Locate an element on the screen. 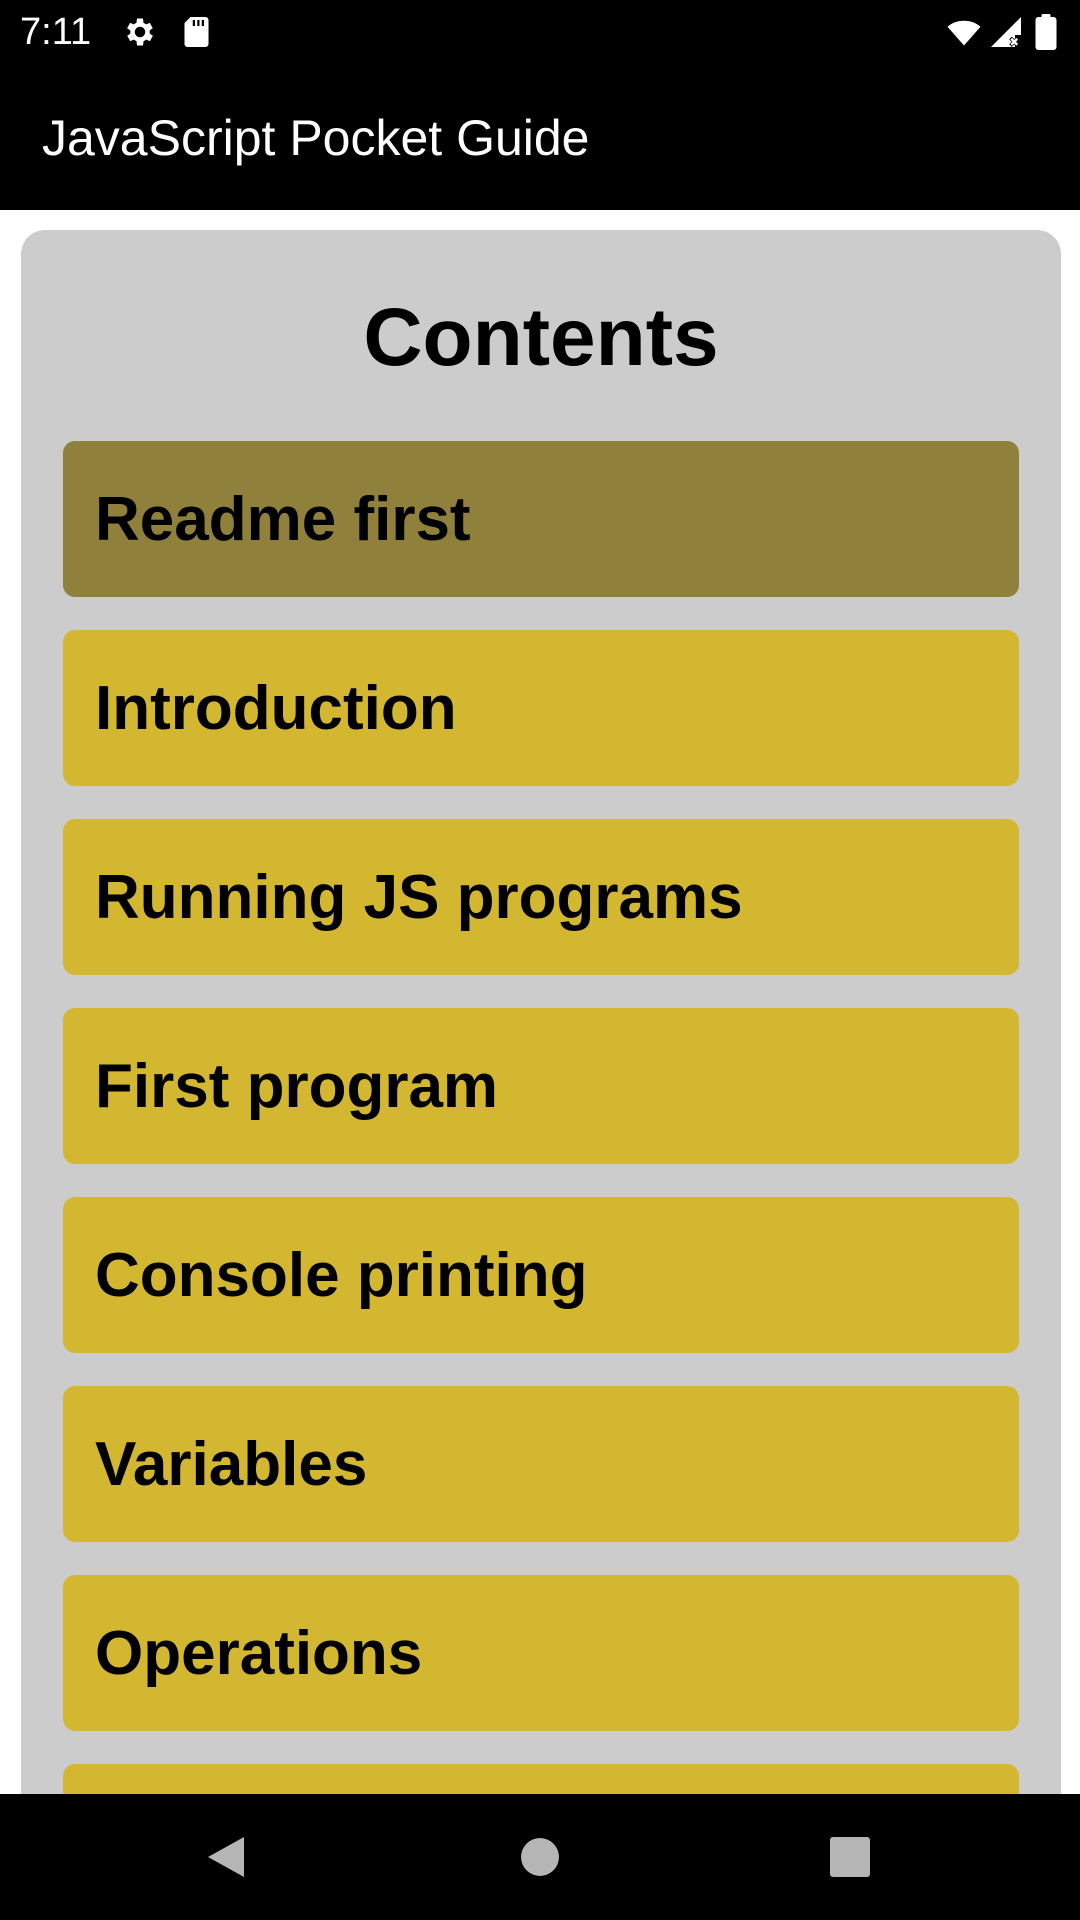 The height and width of the screenshot is (1920, 1080). back-icon is located at coordinates (226, 1857).